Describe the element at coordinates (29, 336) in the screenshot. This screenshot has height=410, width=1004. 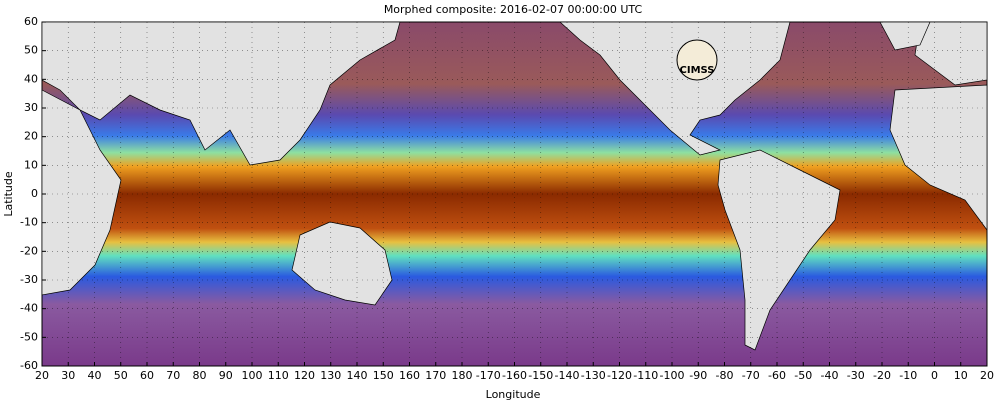
I see `y-tick-label: -50` at that location.